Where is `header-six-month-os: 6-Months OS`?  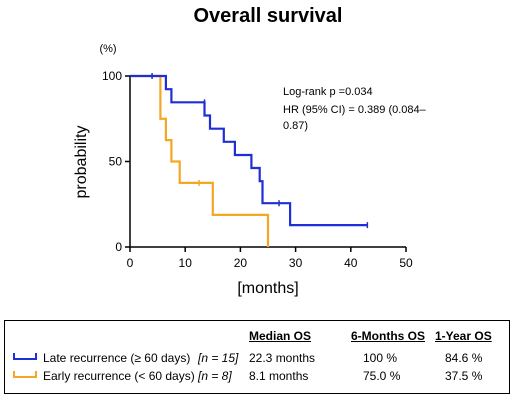
header-six-month-os: 6-Months OS is located at coordinates (388, 336).